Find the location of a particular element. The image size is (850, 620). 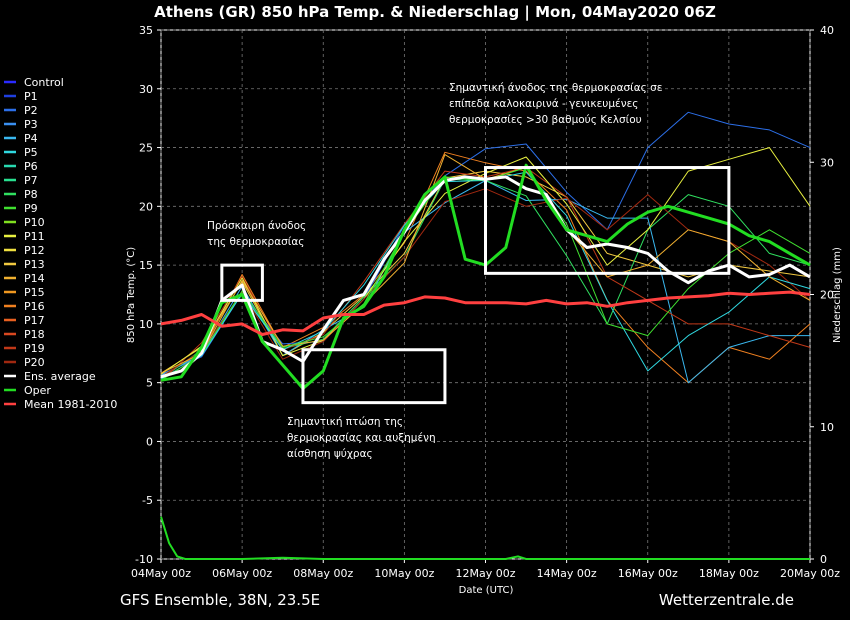

legend-label-p3: P3 is located at coordinates (31, 124).